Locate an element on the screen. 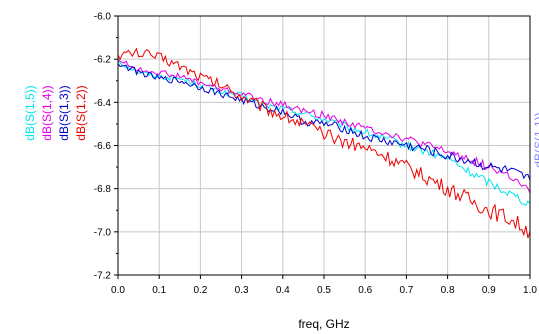  x-tick-label: 0.9 is located at coordinates (489, 290).